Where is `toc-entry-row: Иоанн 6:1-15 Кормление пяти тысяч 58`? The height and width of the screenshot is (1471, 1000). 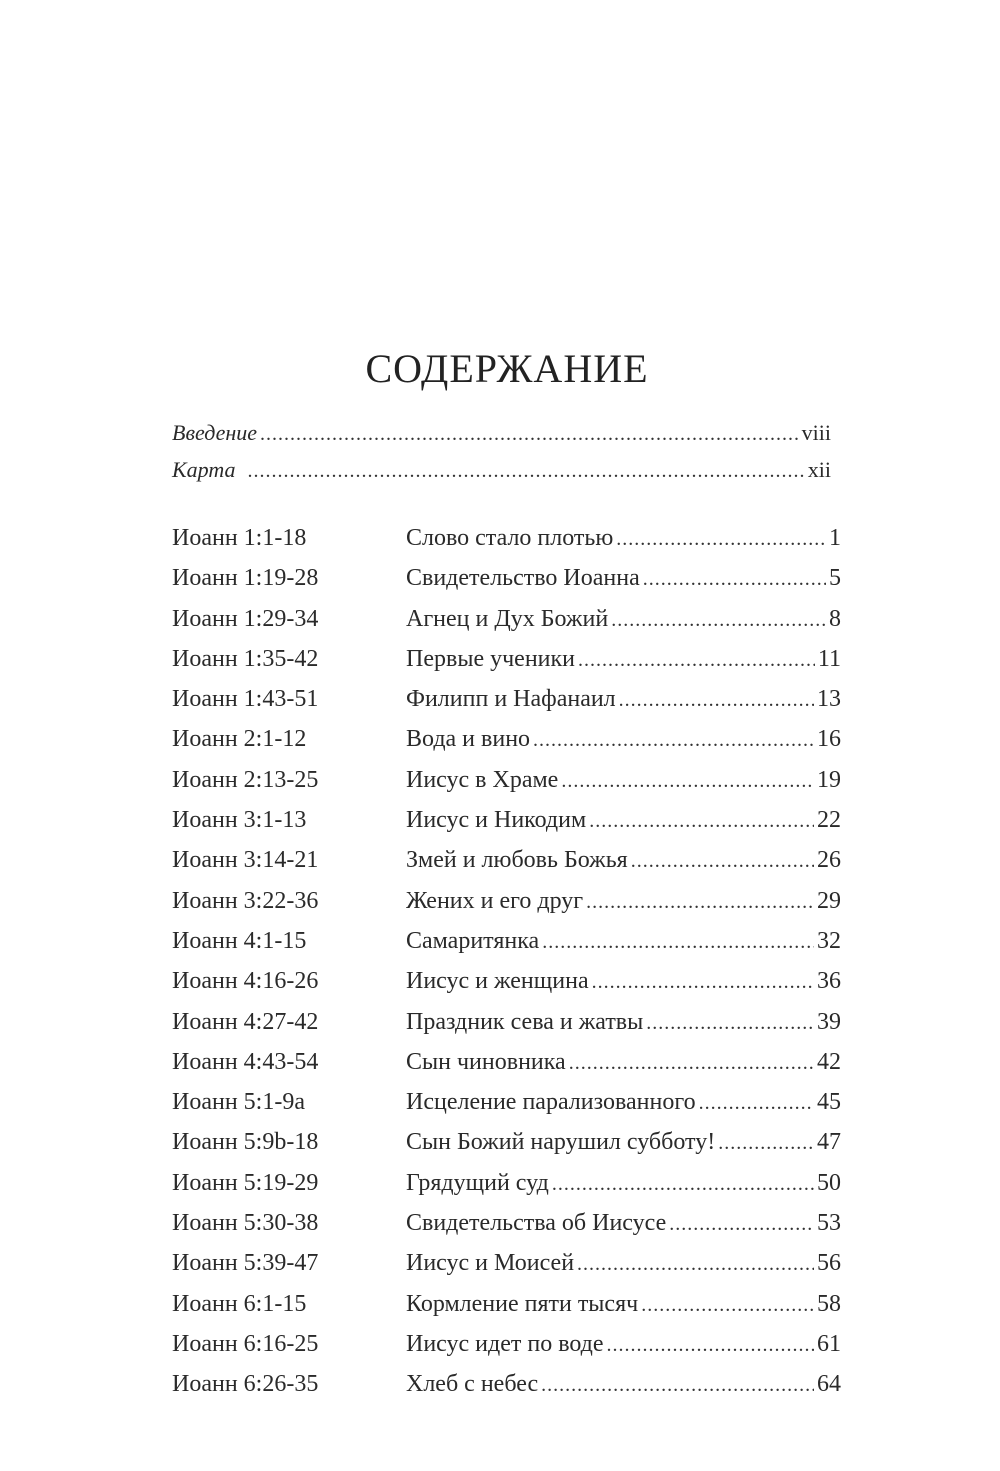
toc-entry-row: Иоанн 6:1-15 Кормление пяти тысяч 58 is located at coordinates (506, 1311).